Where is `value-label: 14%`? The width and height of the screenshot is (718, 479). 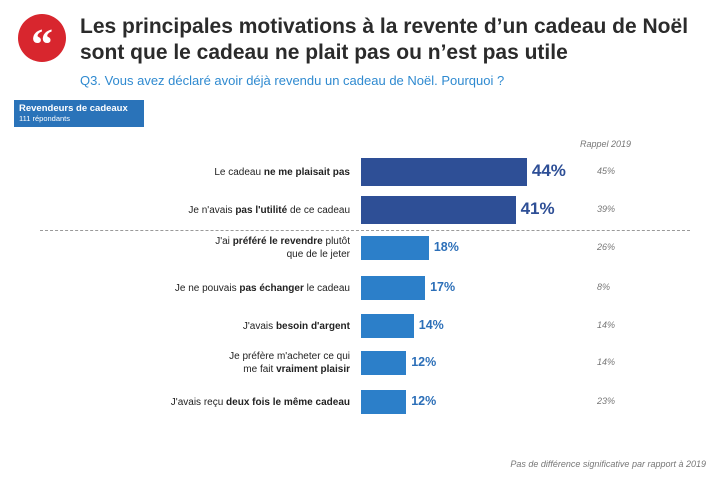 value-label: 14% is located at coordinates (431, 325).